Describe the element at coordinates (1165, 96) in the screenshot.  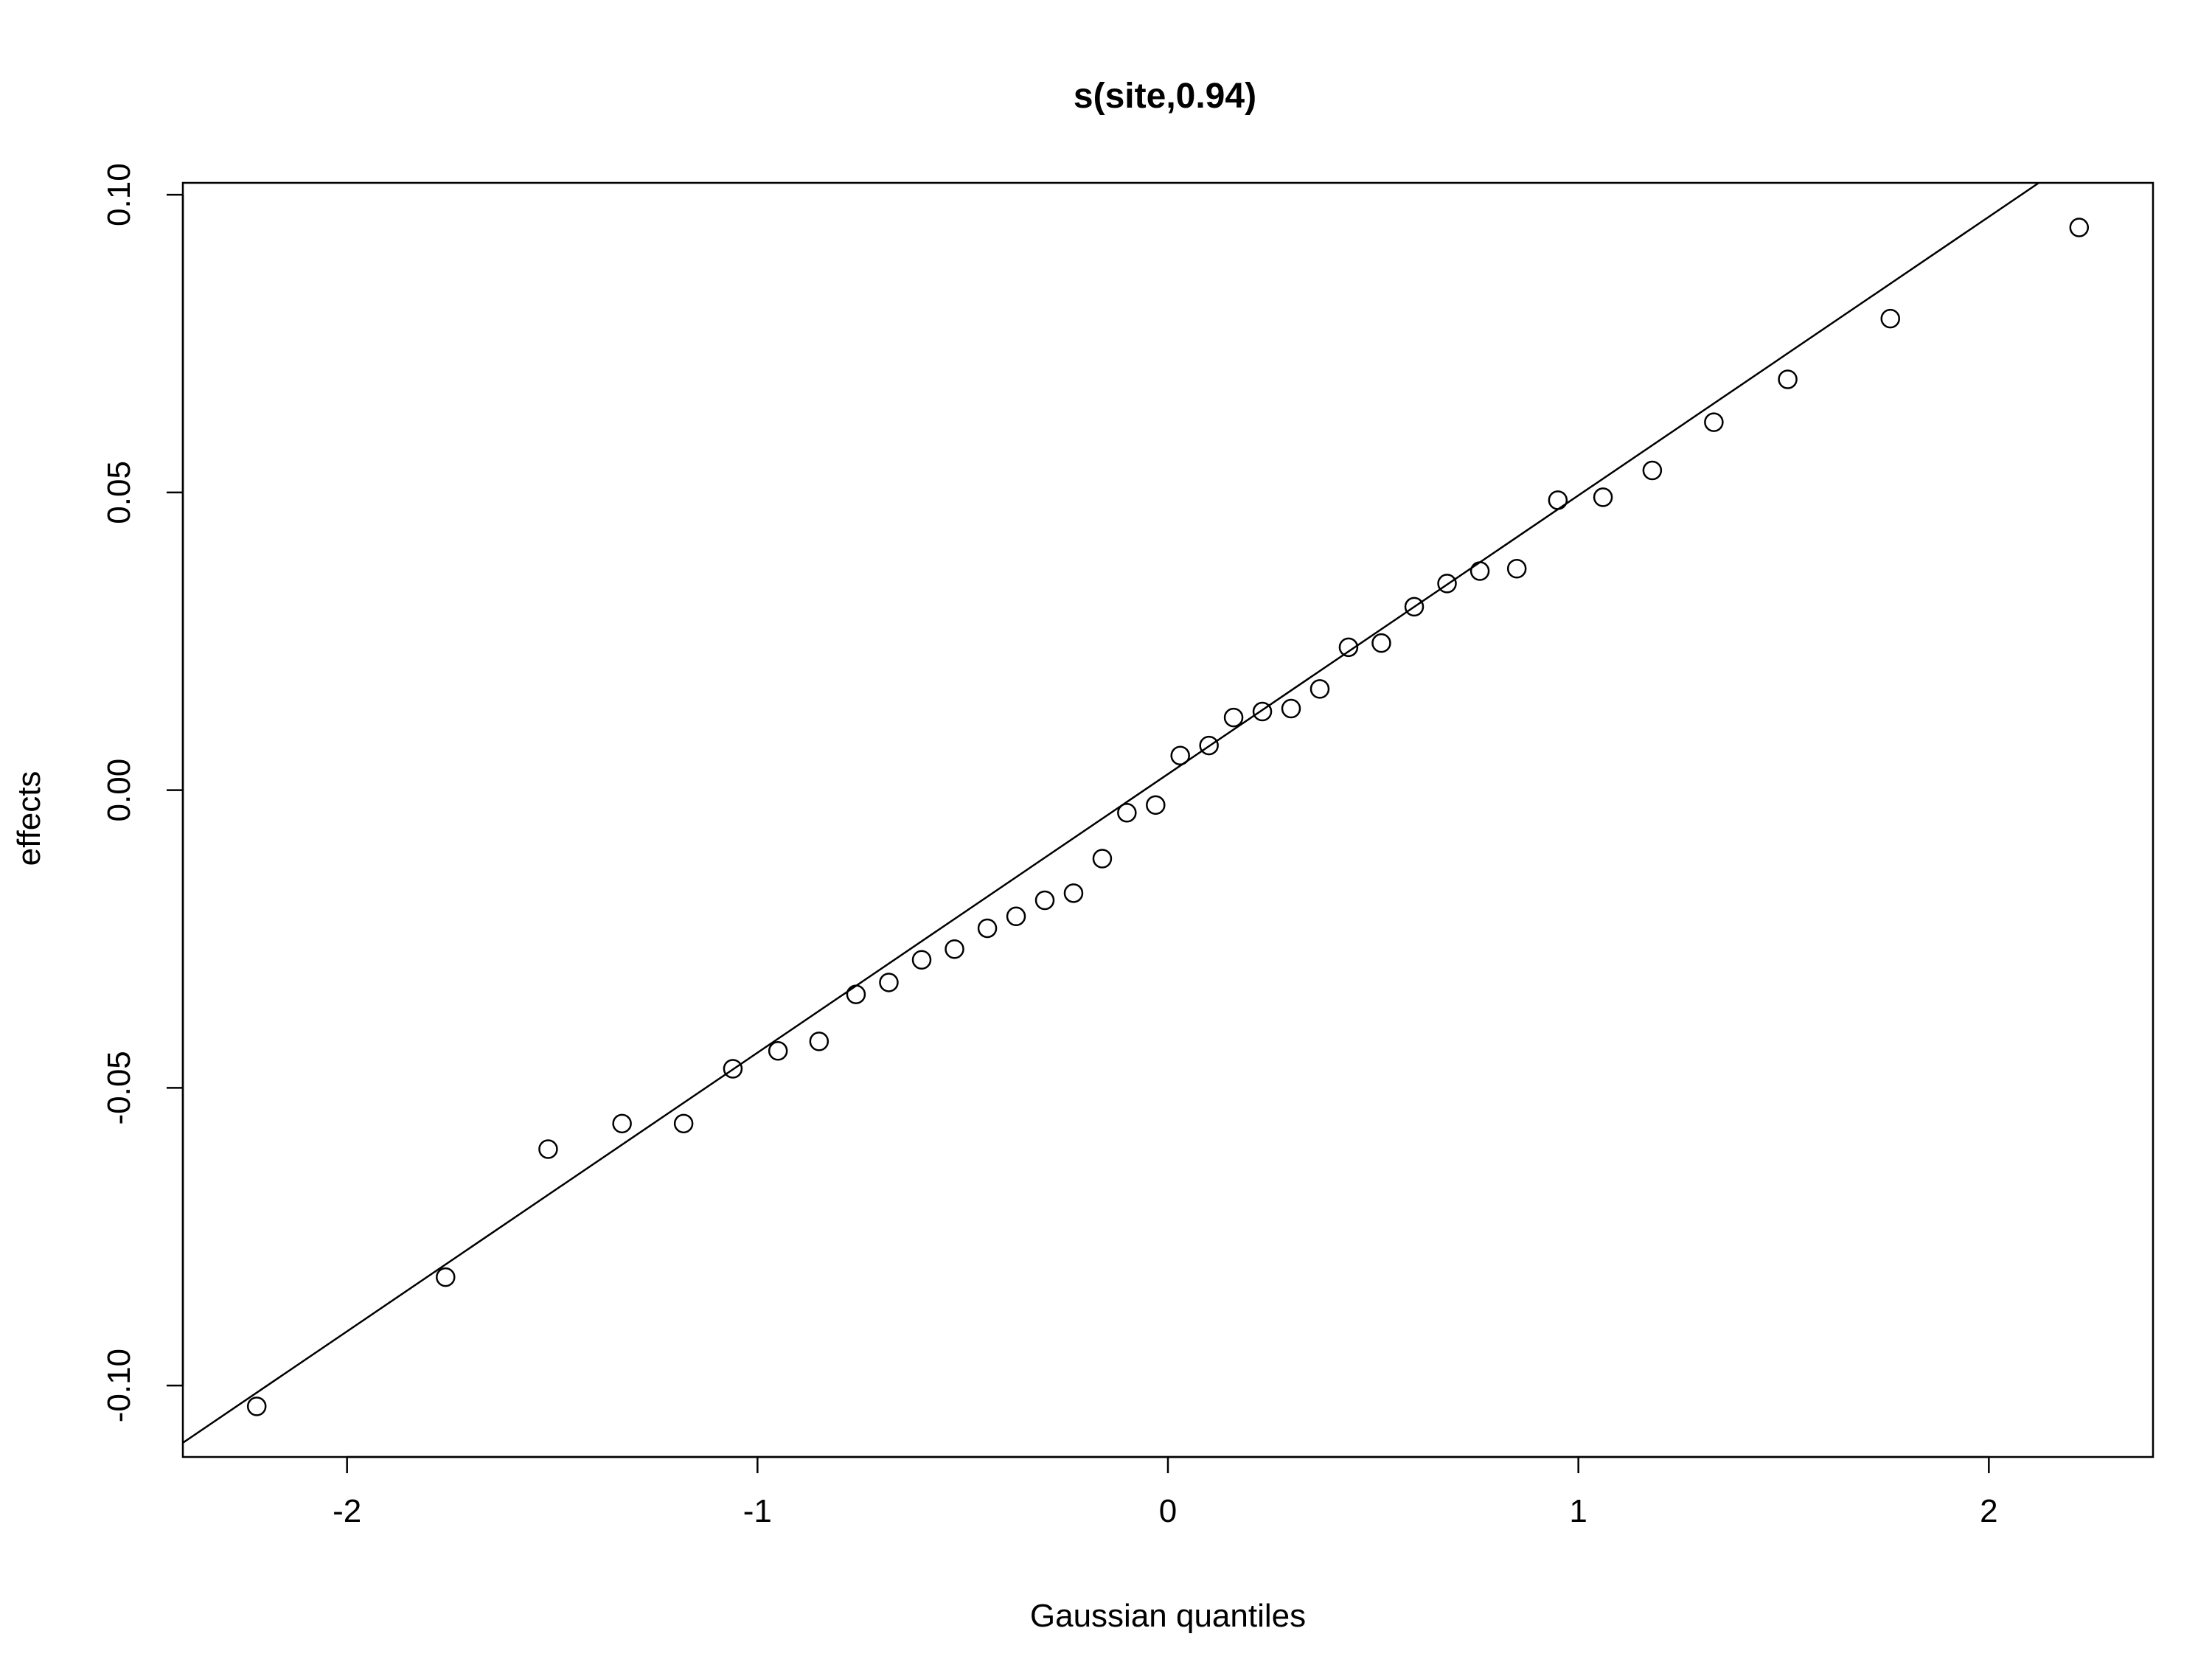
I see `chart-title: s(site,0.94)` at that location.